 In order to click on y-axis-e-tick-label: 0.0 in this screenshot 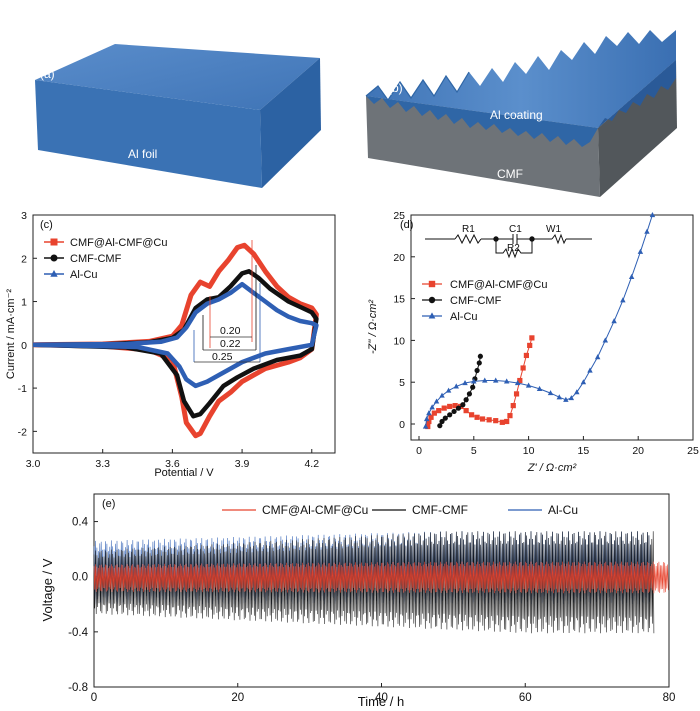, I will do `click(80, 578)`.